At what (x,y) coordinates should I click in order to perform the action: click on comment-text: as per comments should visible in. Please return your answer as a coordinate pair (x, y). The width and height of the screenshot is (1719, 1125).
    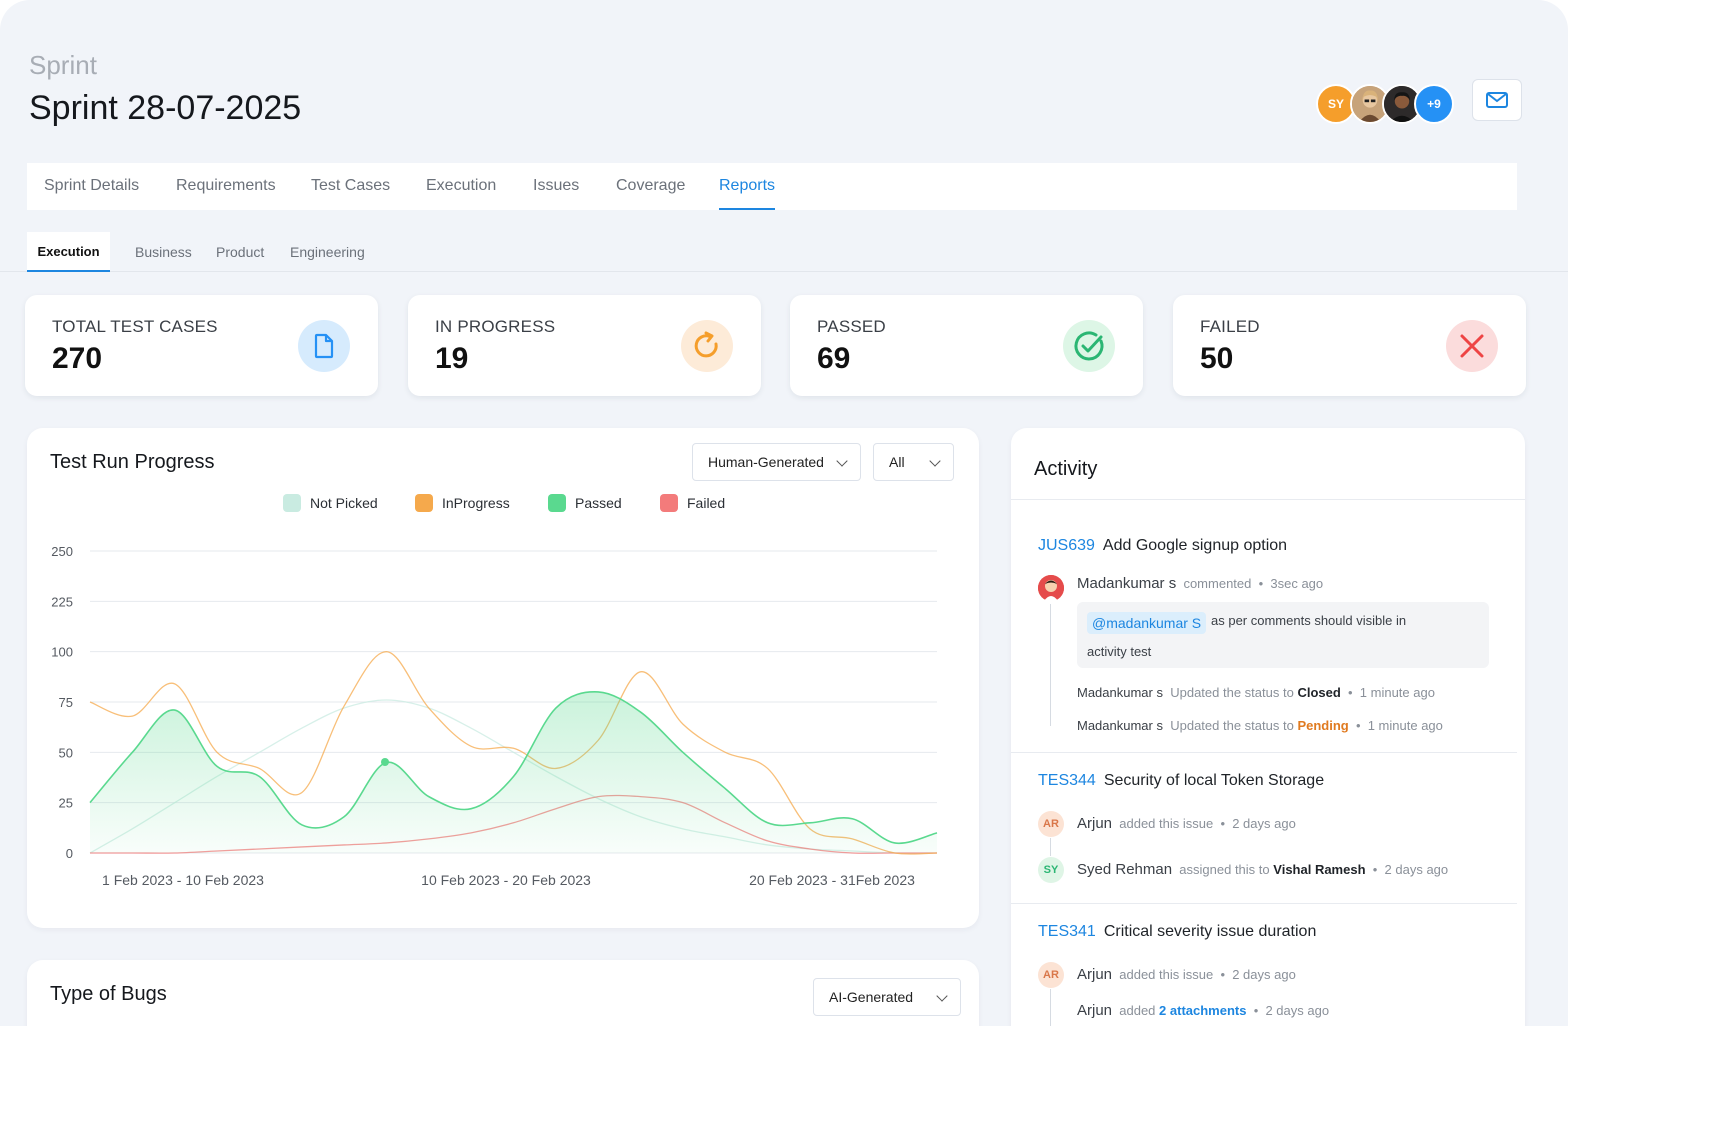
    Looking at the image, I should click on (1309, 620).